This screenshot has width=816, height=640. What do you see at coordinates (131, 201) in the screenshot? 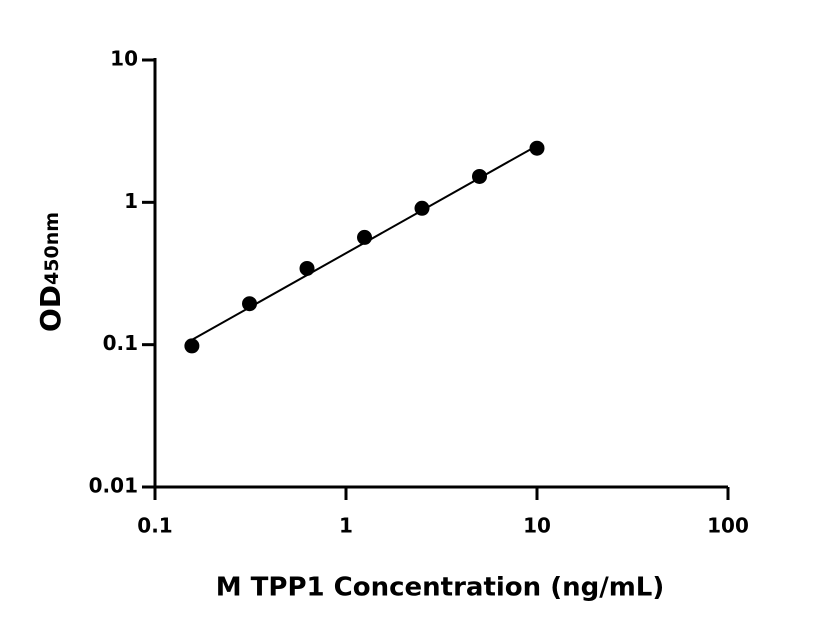
I see `y-tick-label: 1` at bounding box center [131, 201].